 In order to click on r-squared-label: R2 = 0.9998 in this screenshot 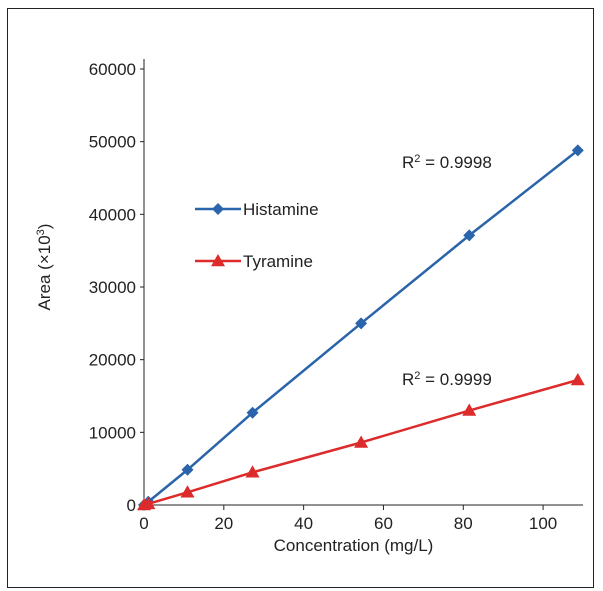, I will do `click(447, 162)`.